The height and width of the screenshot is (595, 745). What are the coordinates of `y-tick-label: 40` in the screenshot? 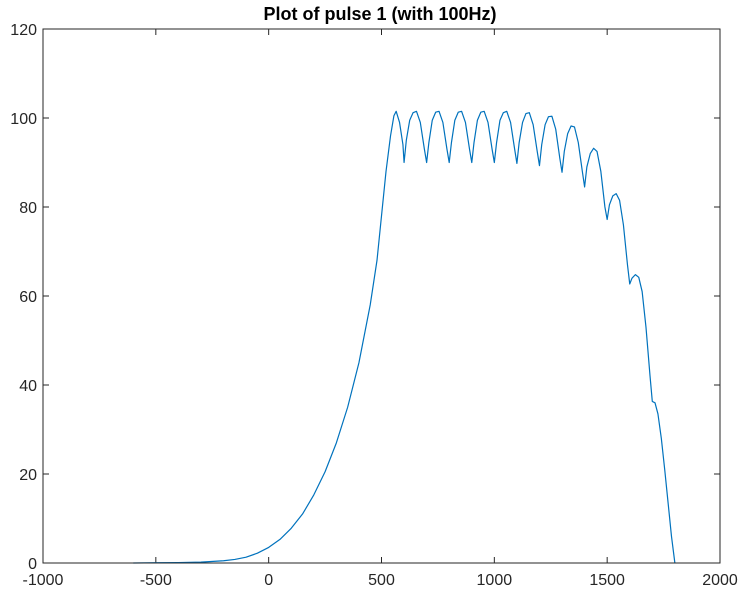 It's located at (28, 386).